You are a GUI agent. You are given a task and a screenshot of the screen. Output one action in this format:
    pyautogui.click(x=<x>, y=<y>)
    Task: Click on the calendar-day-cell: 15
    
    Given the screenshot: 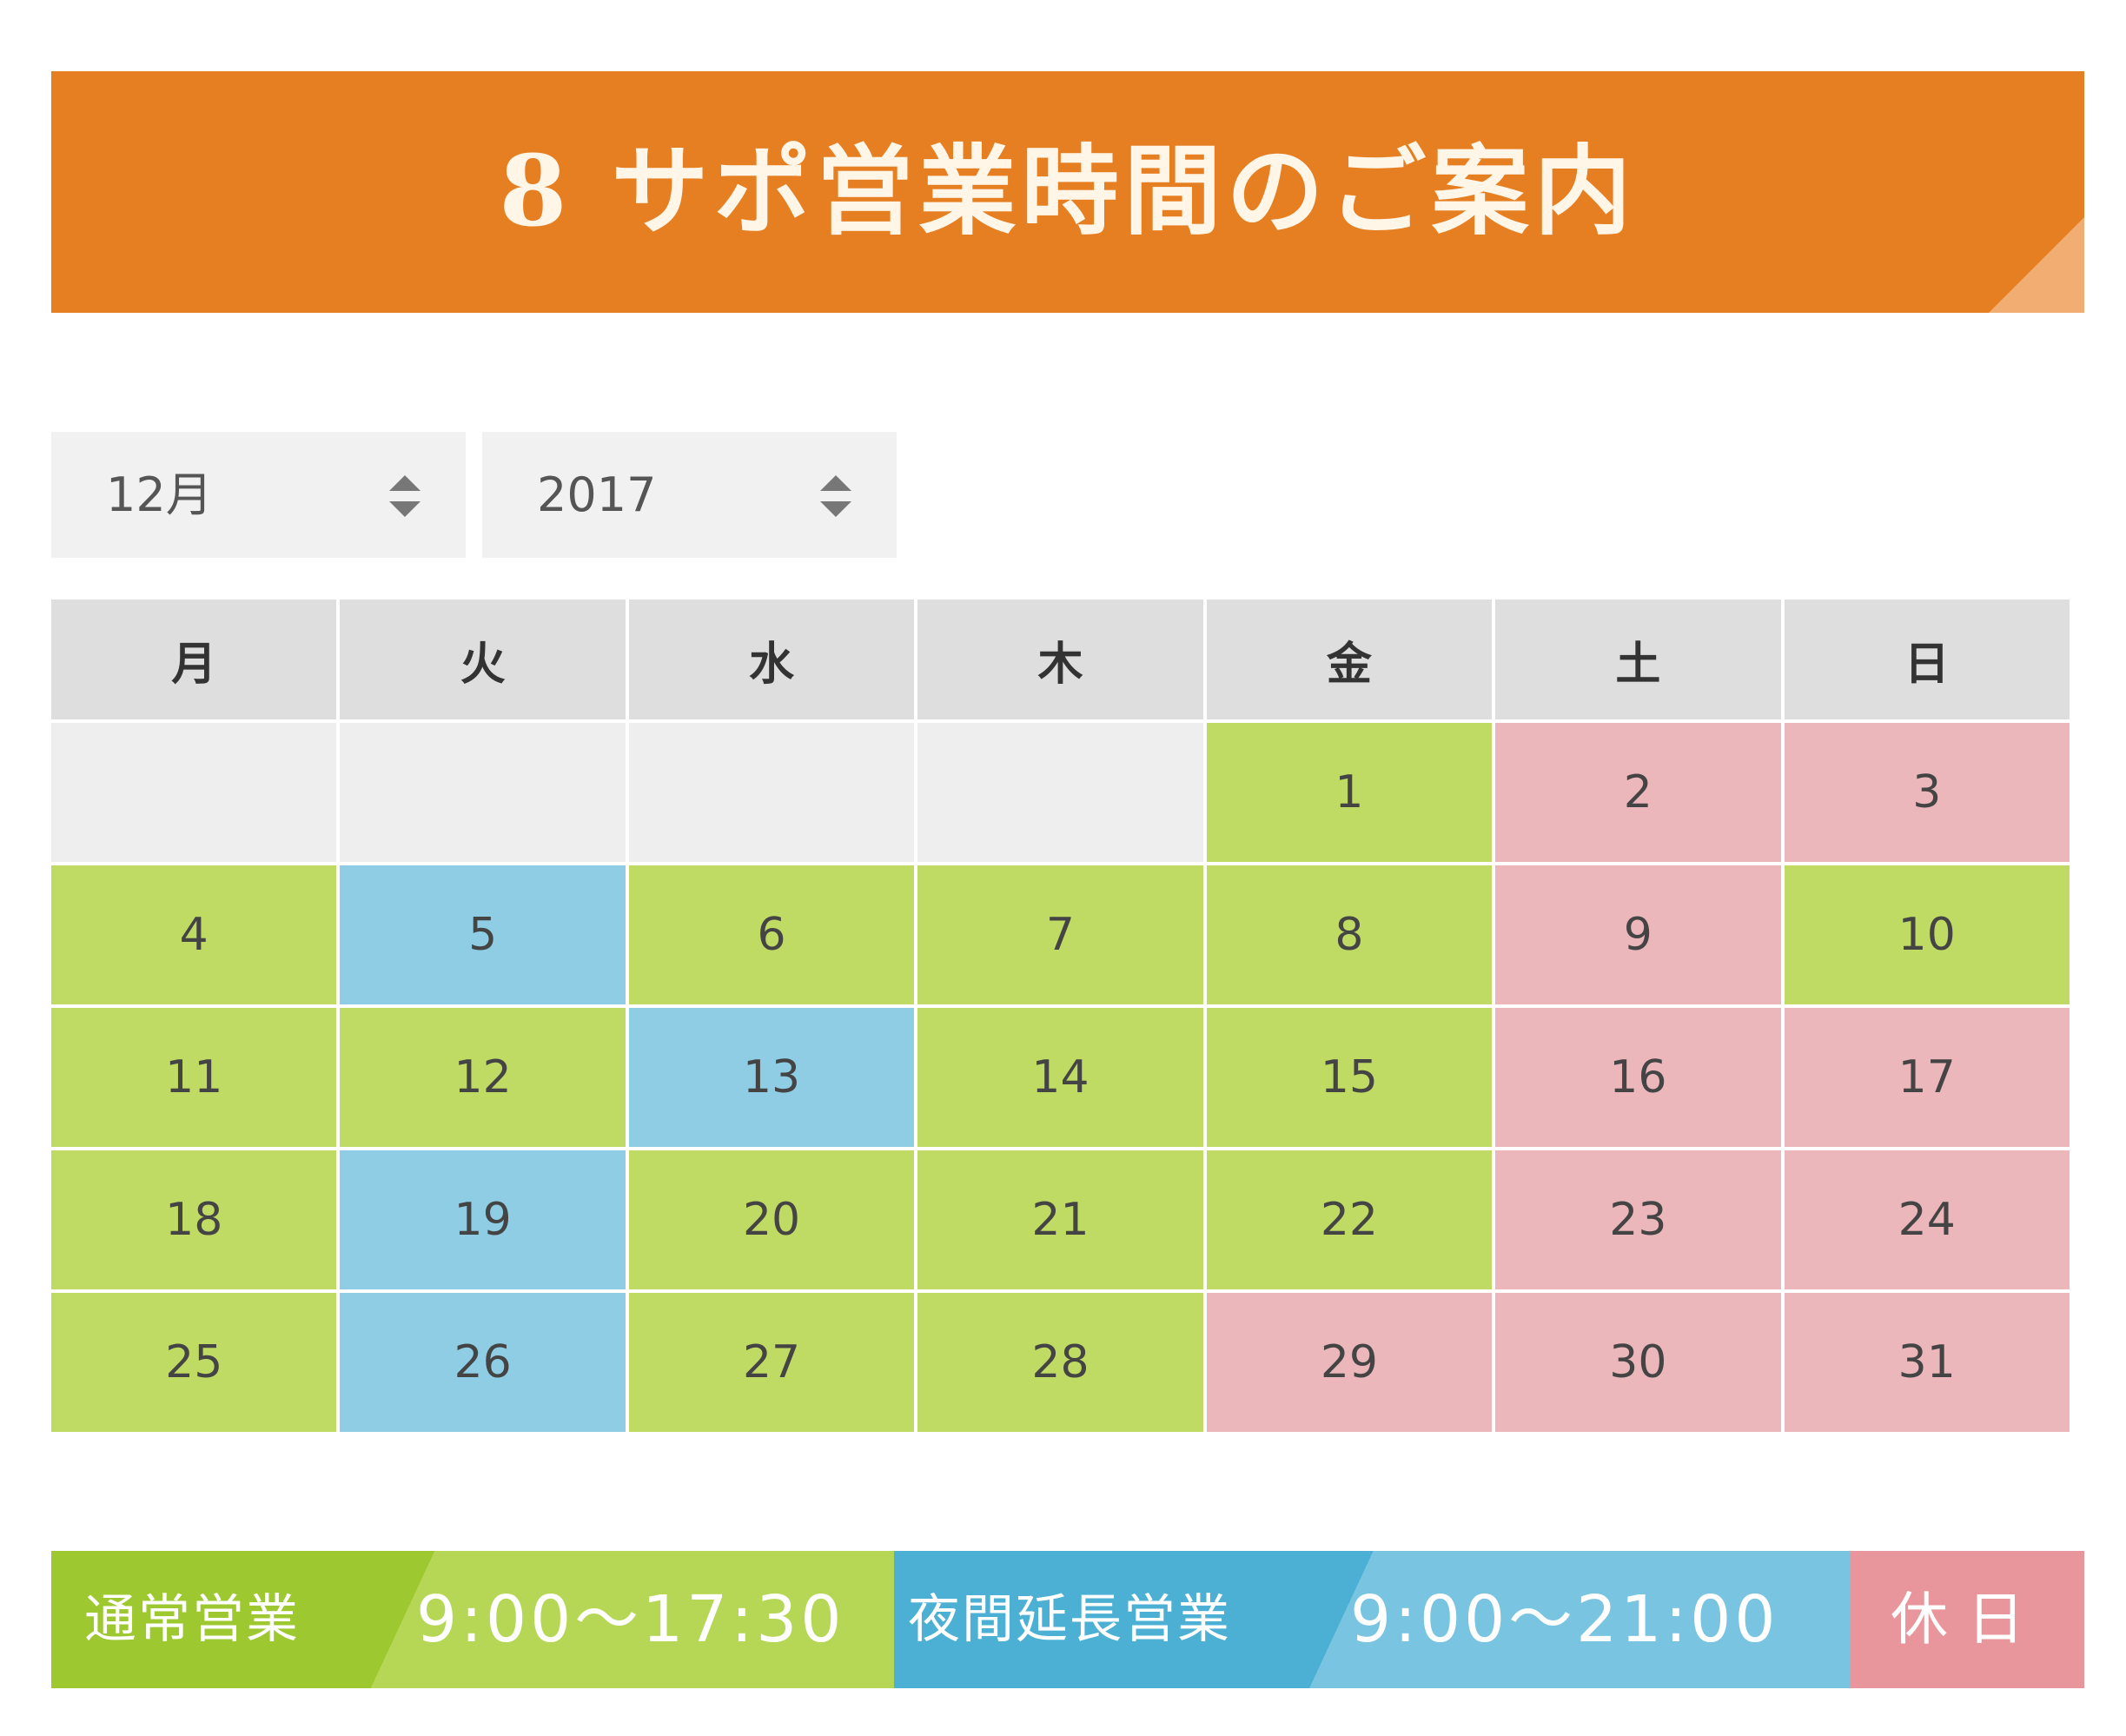 What is the action you would take?
    pyautogui.click(x=1349, y=1077)
    